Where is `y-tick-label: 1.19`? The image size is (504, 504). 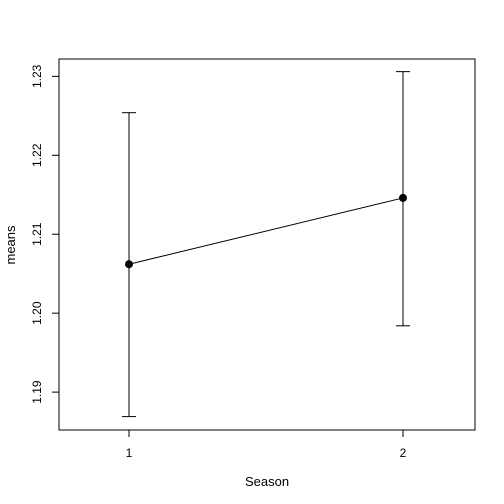 y-tick-label: 1.19 is located at coordinates (37, 392).